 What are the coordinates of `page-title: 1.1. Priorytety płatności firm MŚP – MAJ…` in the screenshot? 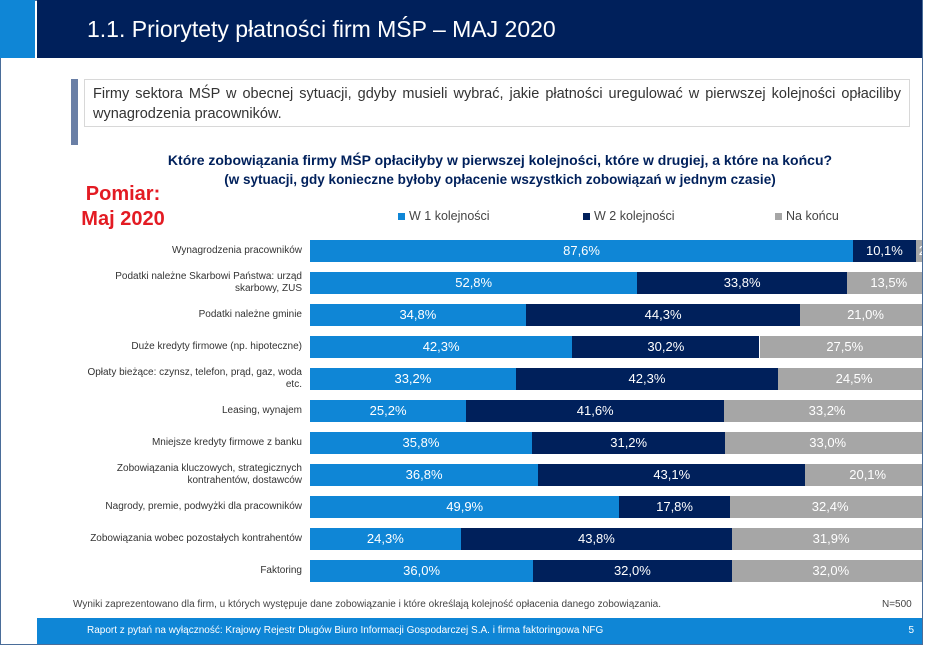 It's located at (479, 29).